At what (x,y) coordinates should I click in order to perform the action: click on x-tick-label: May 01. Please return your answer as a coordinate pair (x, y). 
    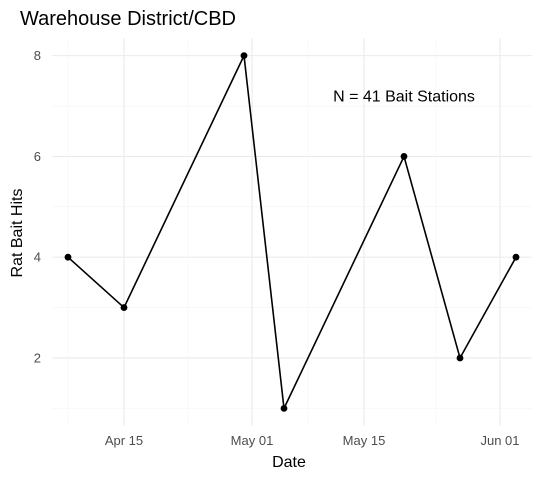
    Looking at the image, I should click on (252, 440).